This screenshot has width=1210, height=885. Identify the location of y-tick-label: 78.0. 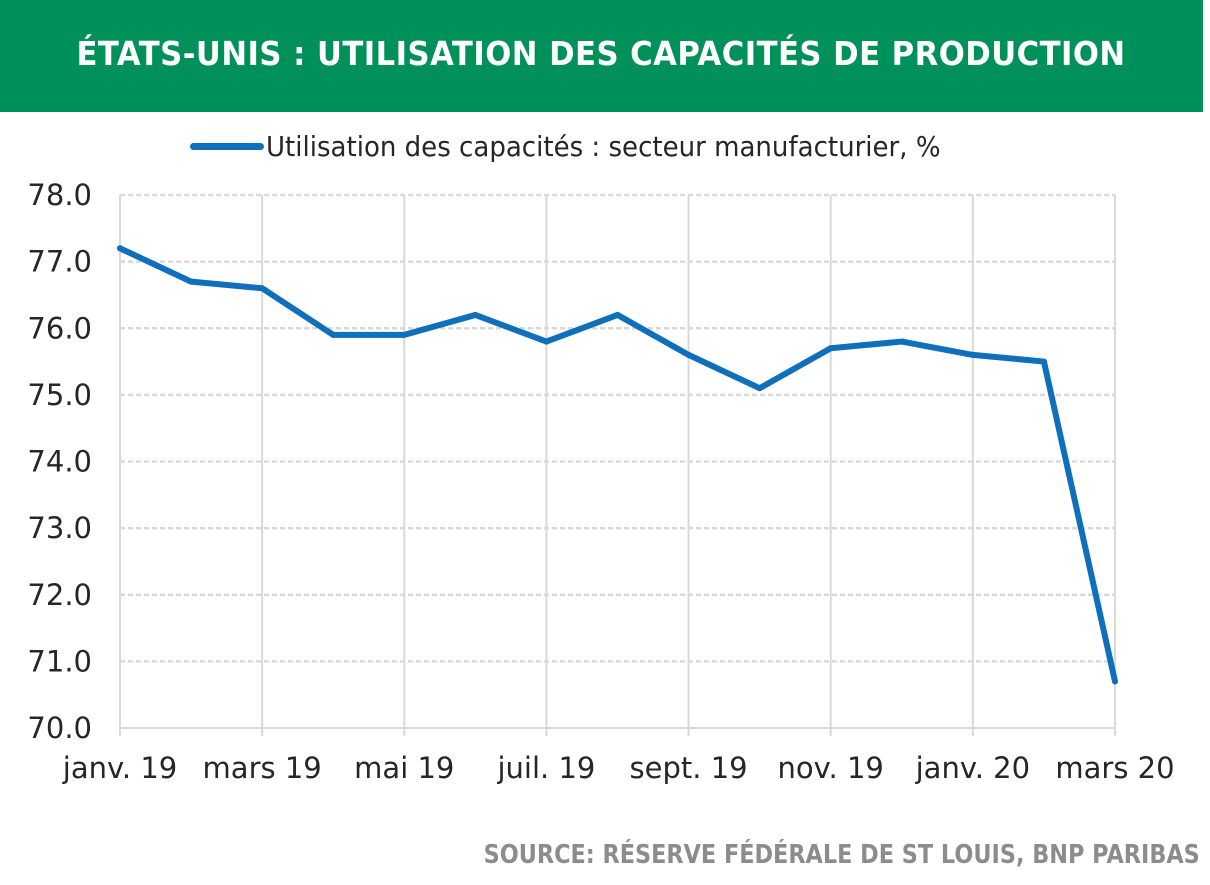
(59, 195).